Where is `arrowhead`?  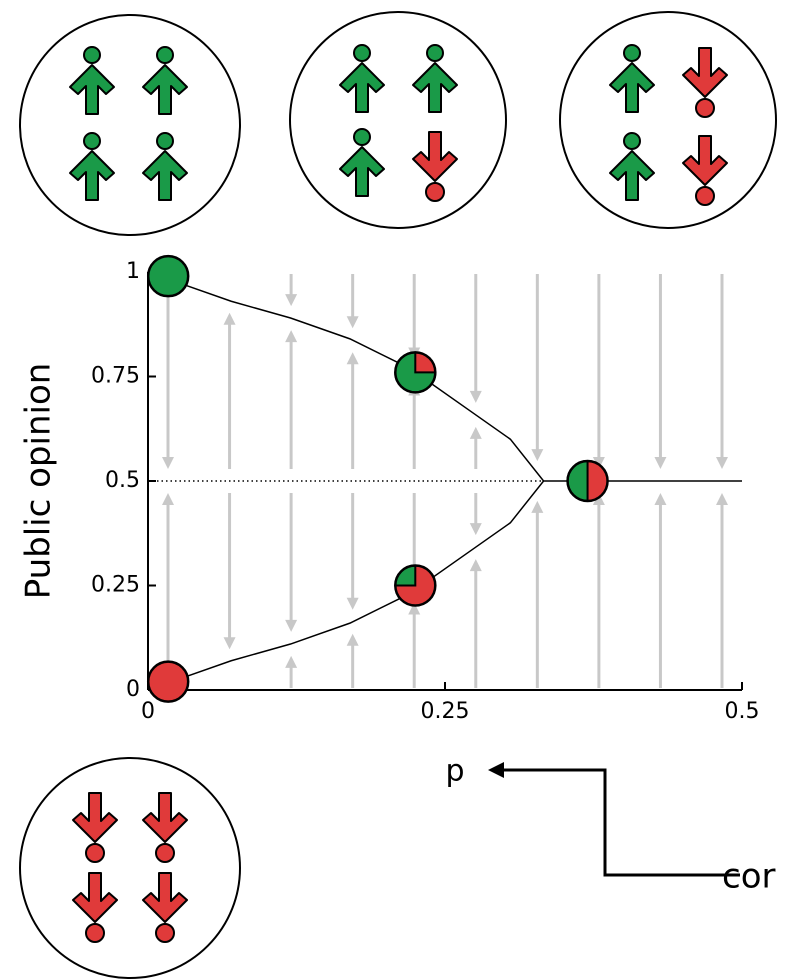 arrowhead is located at coordinates (496, 770).